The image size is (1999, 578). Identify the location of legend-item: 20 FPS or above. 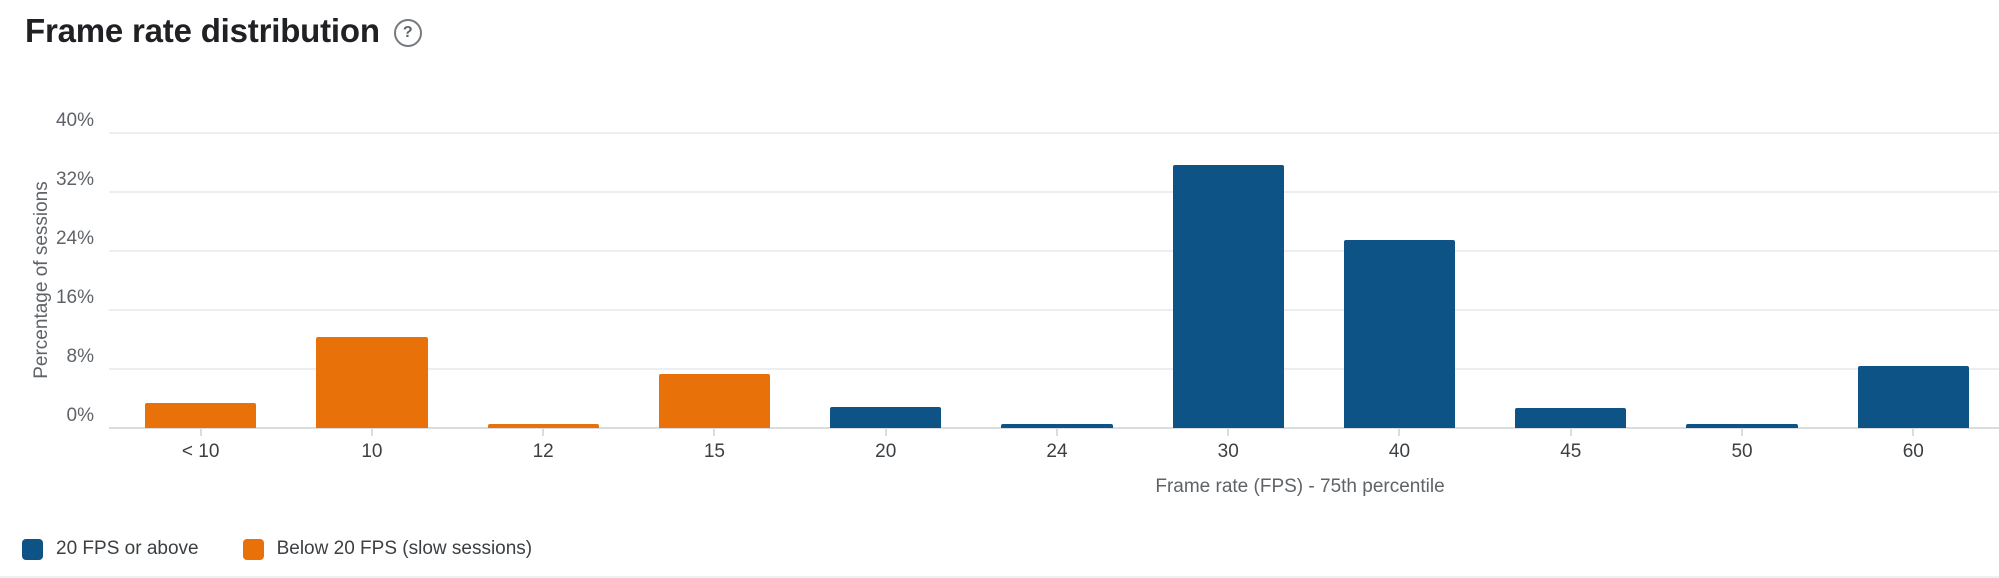
(110, 549).